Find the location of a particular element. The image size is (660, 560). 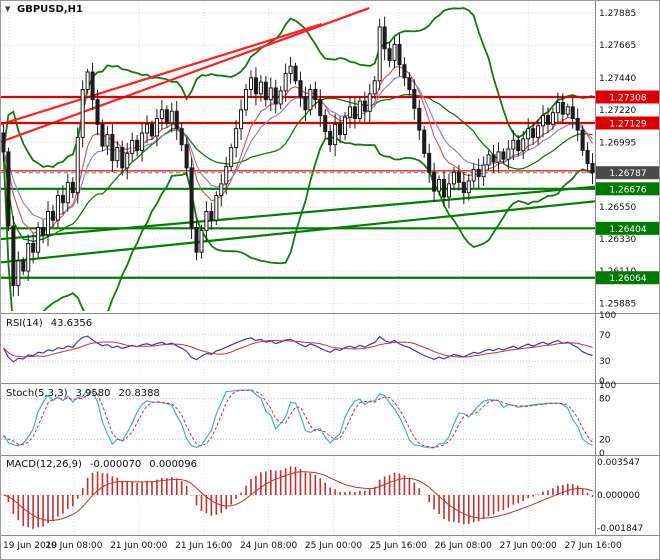

svg-text: 26 Jun 08:00 is located at coordinates (463, 546).